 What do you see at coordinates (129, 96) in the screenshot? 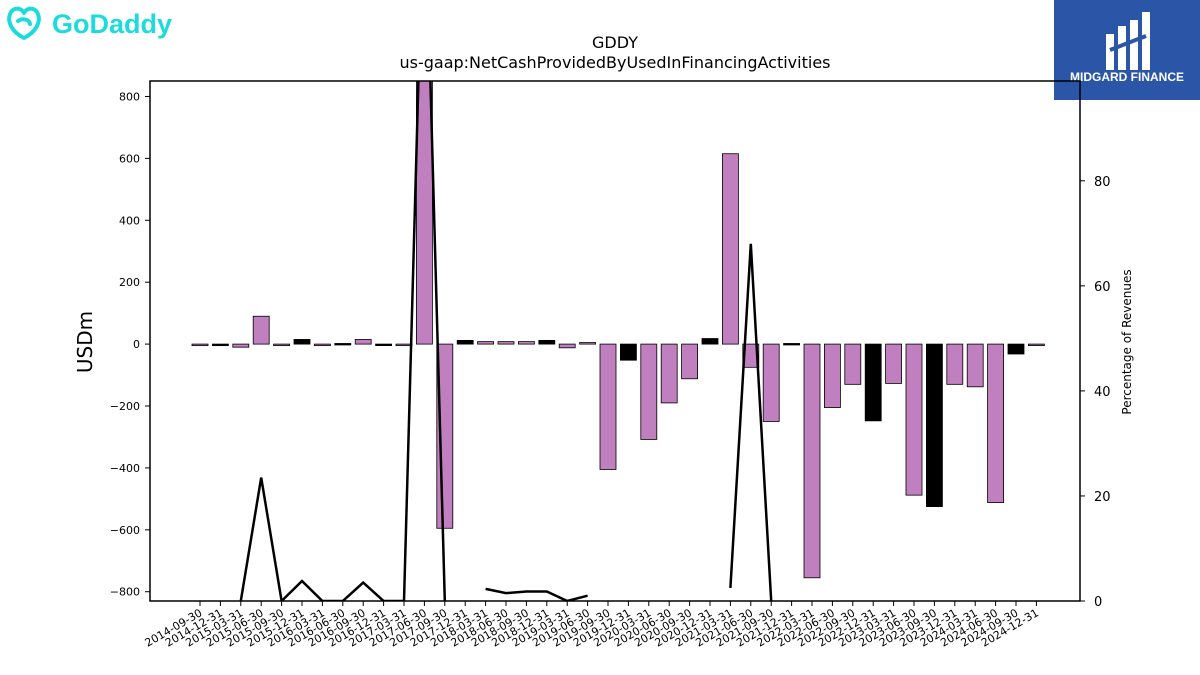
I see `y-tick-label: 800` at bounding box center [129, 96].